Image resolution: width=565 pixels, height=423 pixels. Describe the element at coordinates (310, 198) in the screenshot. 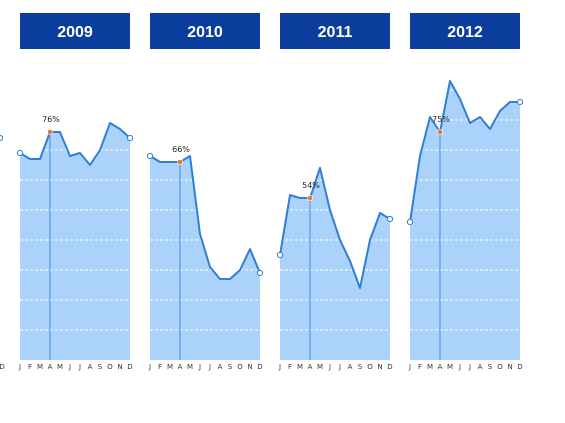

I see `highlight-point-2011` at that location.